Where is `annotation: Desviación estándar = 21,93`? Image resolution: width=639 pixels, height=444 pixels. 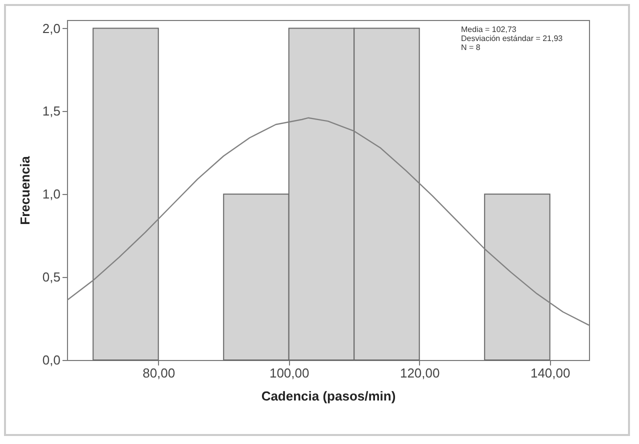 annotation: Desviación estándar = 21,93 is located at coordinates (512, 38).